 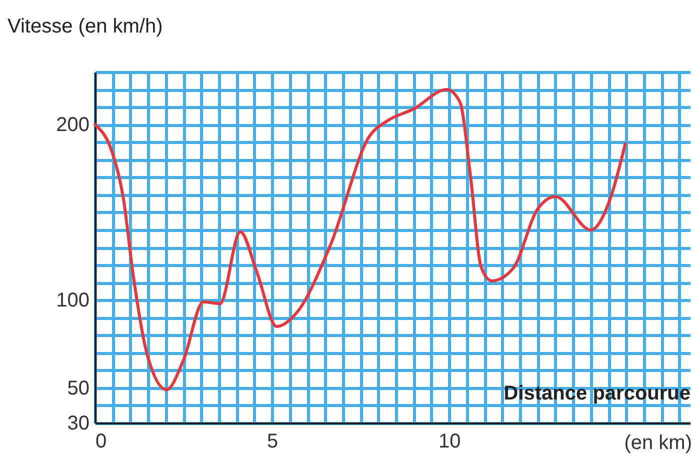 I want to click on y-tick-label: 100, so click(x=73, y=301).